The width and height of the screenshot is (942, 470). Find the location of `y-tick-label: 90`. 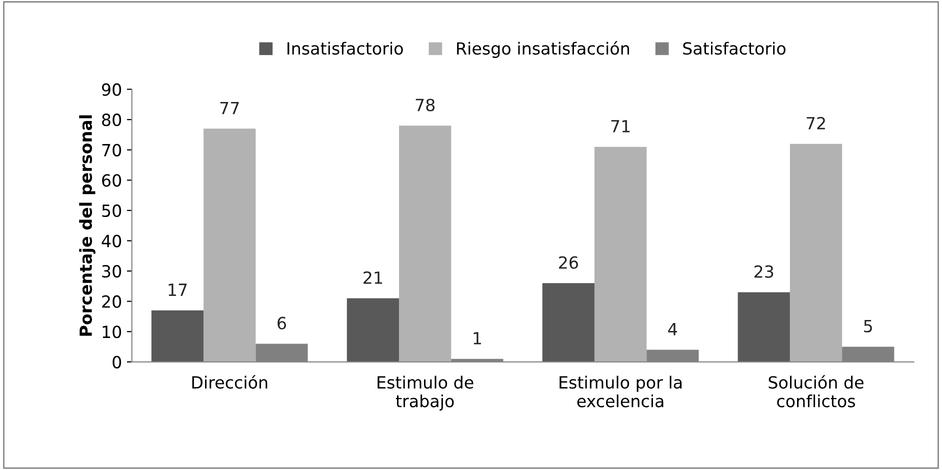

y-tick-label: 90 is located at coordinates (112, 89).